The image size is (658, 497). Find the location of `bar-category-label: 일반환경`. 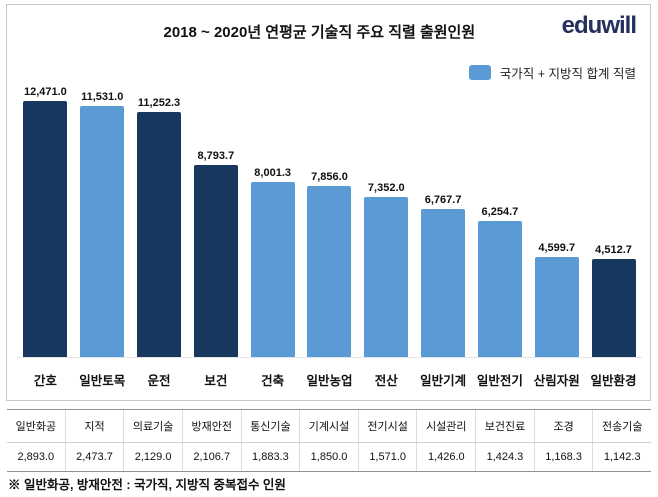

bar-category-label: 일반환경 is located at coordinates (613, 381).